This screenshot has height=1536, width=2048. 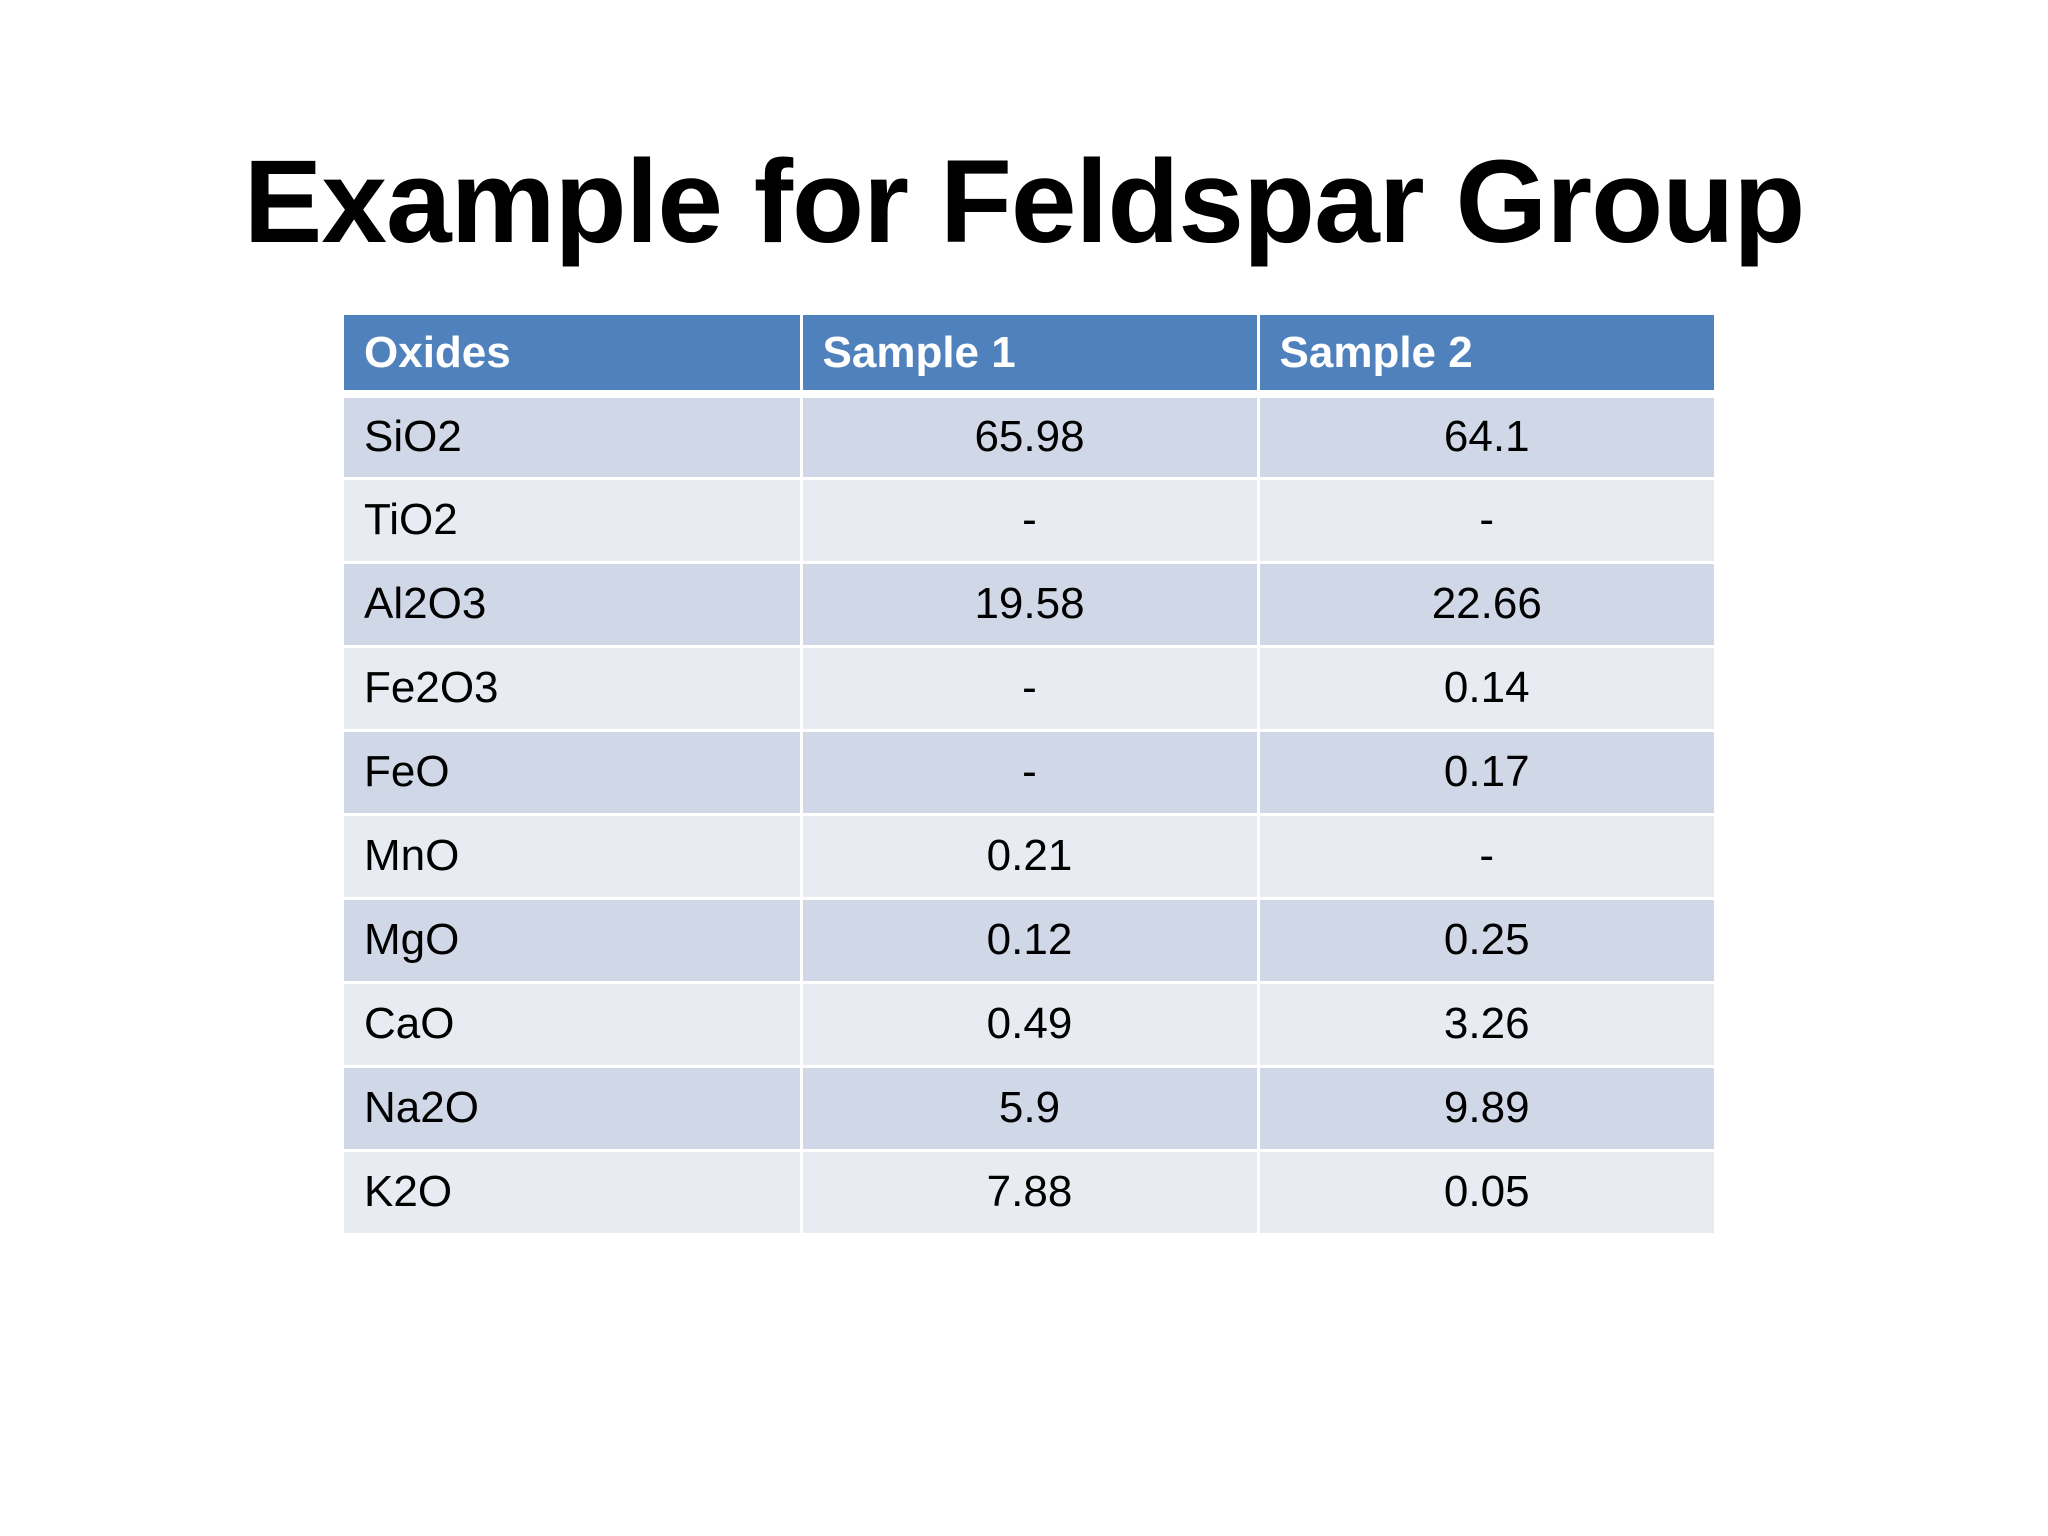 What do you see at coordinates (1486, 1025) in the screenshot?
I see `sample-2-value-cell: 3.26` at bounding box center [1486, 1025].